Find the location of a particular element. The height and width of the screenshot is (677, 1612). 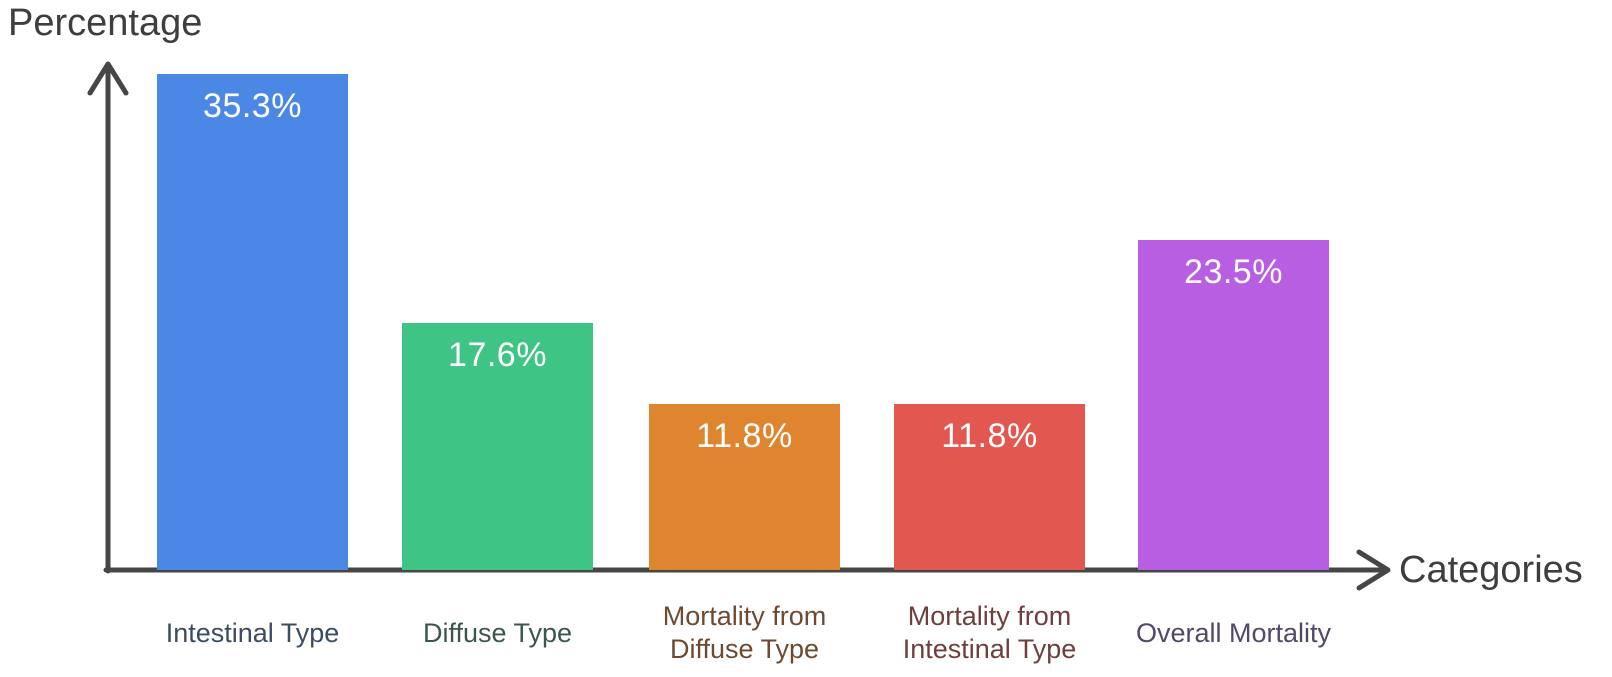

bar-value-label: 23.5% is located at coordinates (1233, 272).